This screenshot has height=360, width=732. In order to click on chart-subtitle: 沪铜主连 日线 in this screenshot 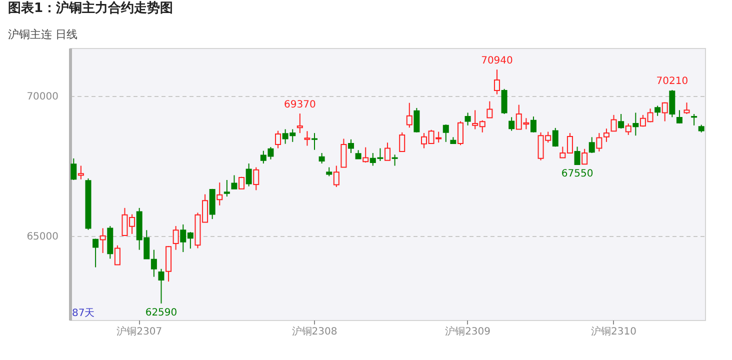, I will do `click(43, 34)`.